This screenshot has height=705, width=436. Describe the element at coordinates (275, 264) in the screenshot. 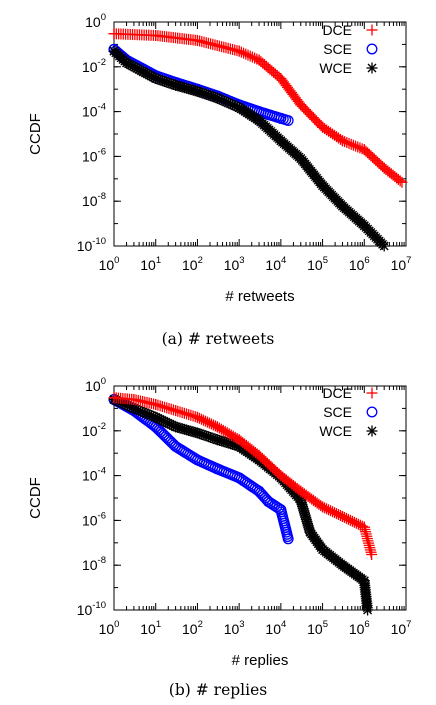

I see `x-tick-label: 10⁴` at that location.